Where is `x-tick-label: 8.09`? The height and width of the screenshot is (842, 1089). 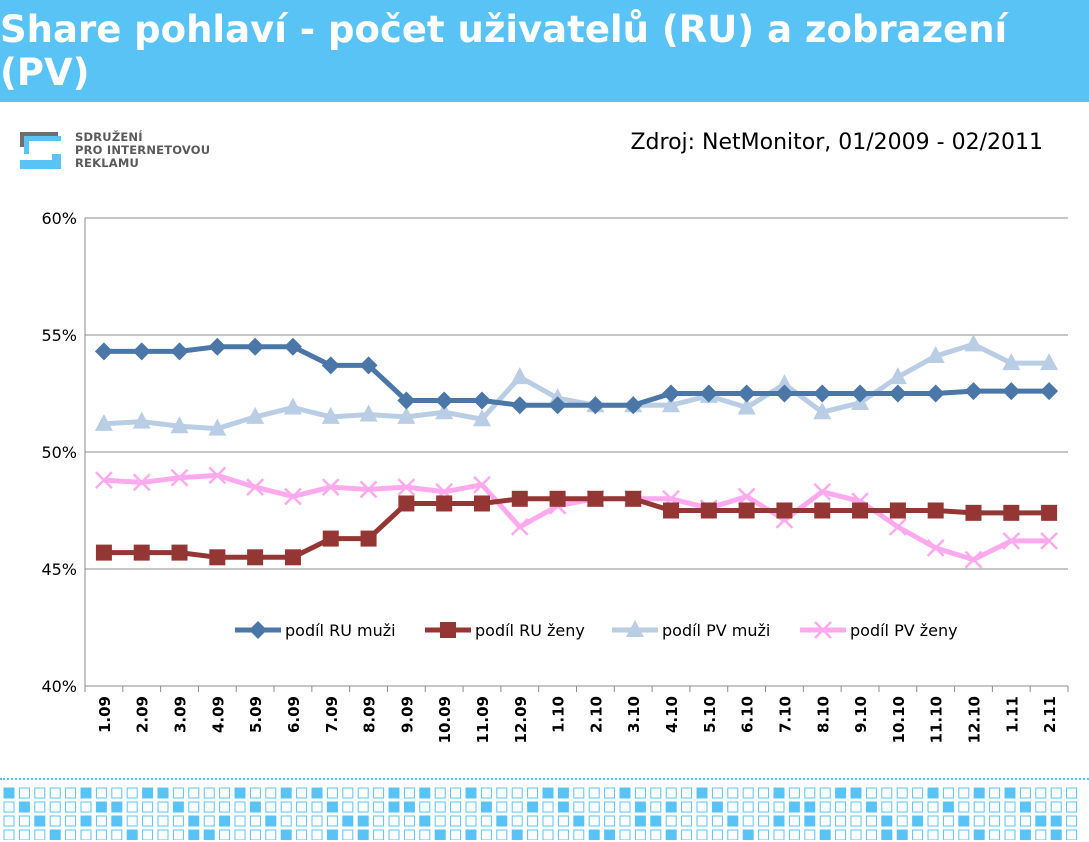
x-tick-label: 8.09 is located at coordinates (370, 714).